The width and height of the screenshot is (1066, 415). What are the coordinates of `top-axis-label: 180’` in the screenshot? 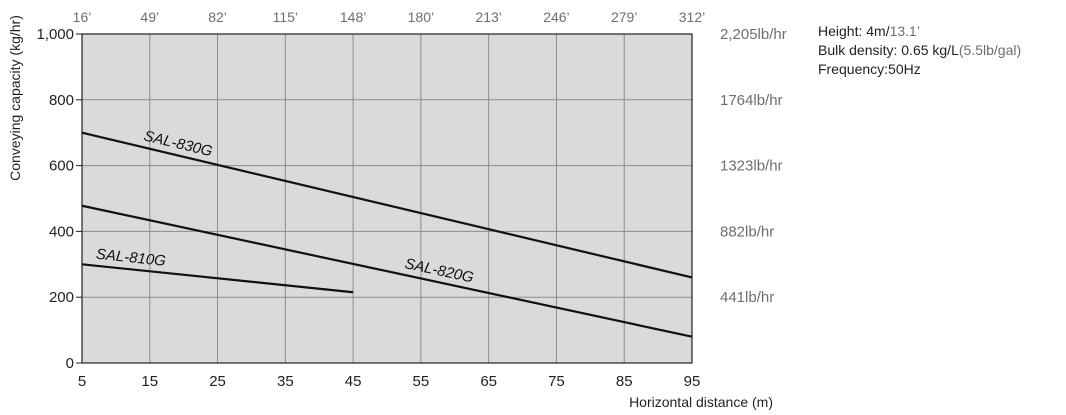 It's located at (421, 17).